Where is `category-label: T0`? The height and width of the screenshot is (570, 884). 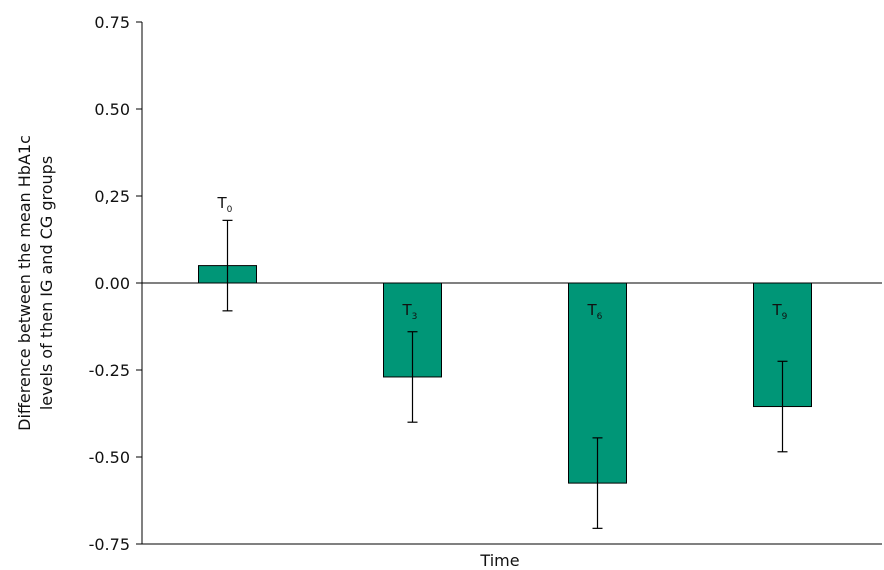
category-label: T0 is located at coordinates (225, 204).